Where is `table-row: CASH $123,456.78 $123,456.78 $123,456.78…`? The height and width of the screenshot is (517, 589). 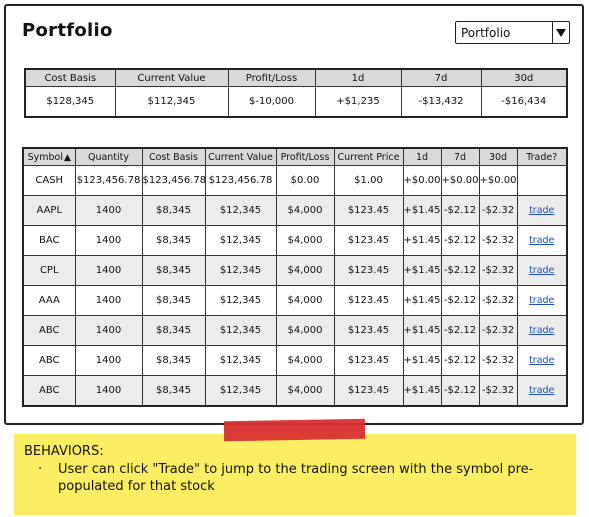 table-row: CASH $123,456.78 $123,456.78 $123,456.78… is located at coordinates (295, 180).